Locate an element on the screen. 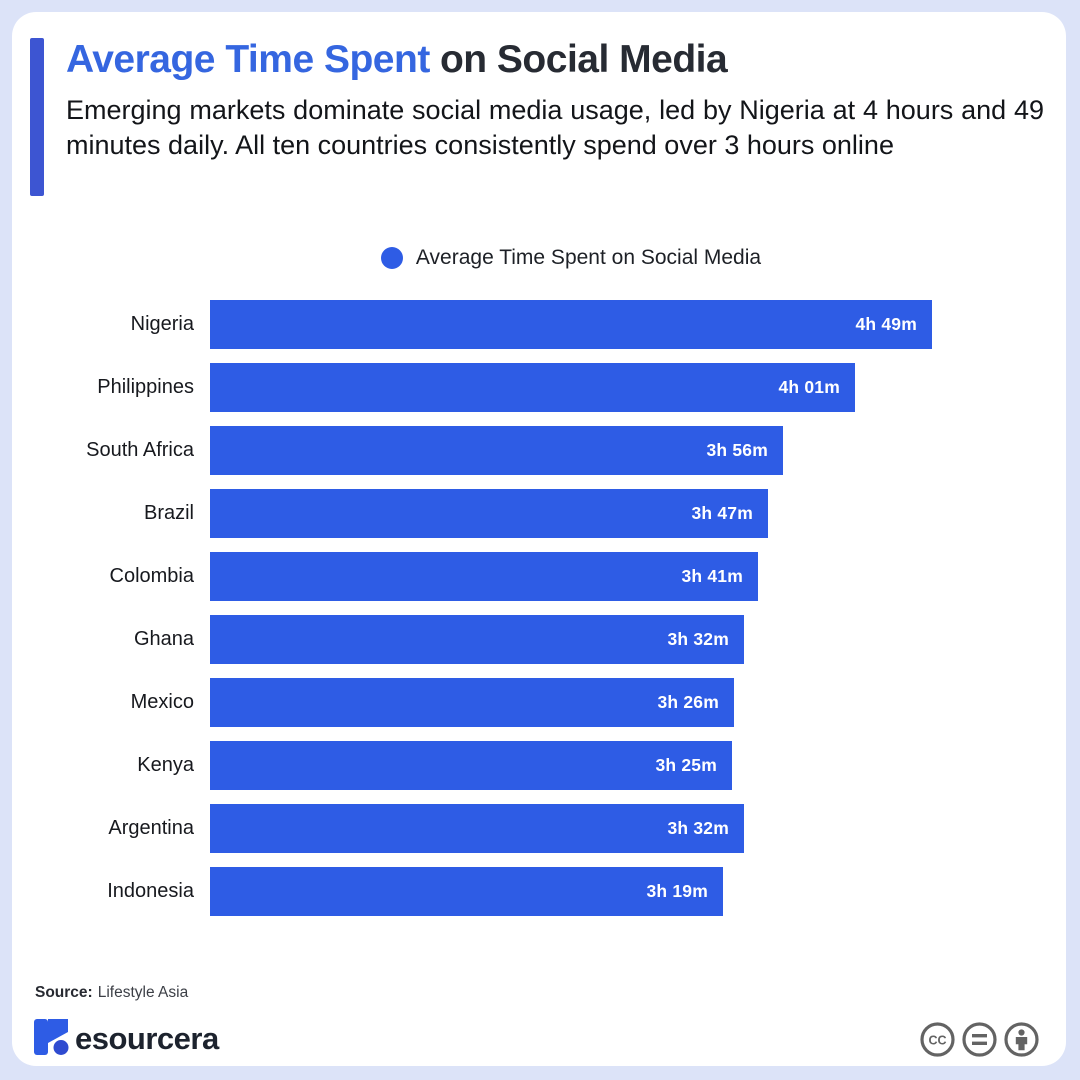 The width and height of the screenshot is (1080, 1080). chart-row: Colombia 3h 41m is located at coordinates (539, 576).